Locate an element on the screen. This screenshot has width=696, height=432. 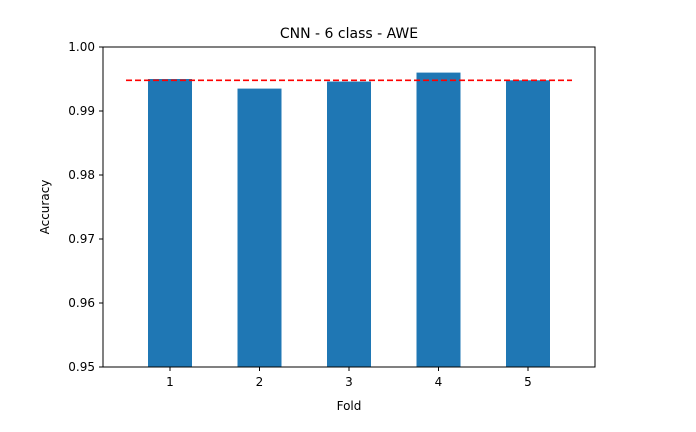
x-tick-label: 3 is located at coordinates (349, 382).